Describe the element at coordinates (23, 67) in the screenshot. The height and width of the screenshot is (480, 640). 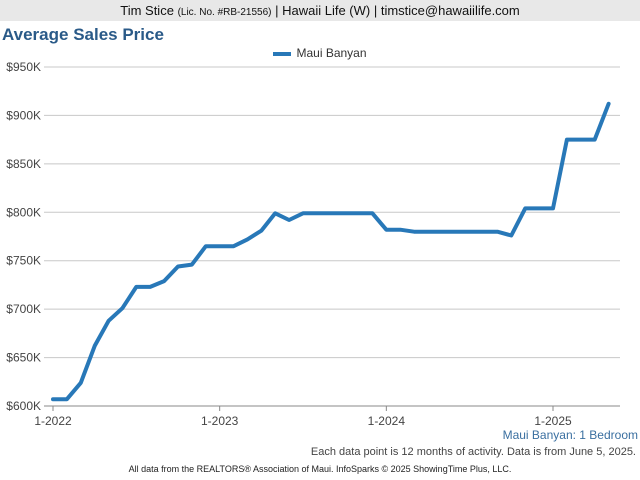
I see `y-tick-label: $950K` at that location.